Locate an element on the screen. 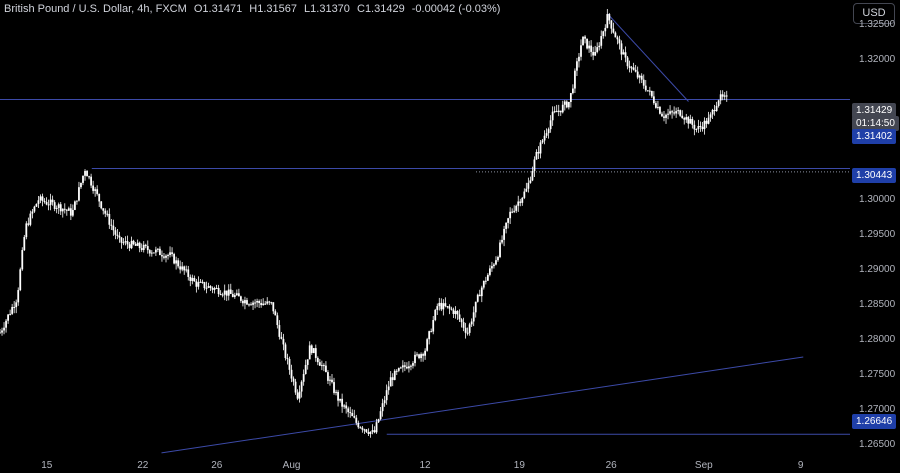 This screenshot has width=900, height=473. low-key: L is located at coordinates (307, 9).